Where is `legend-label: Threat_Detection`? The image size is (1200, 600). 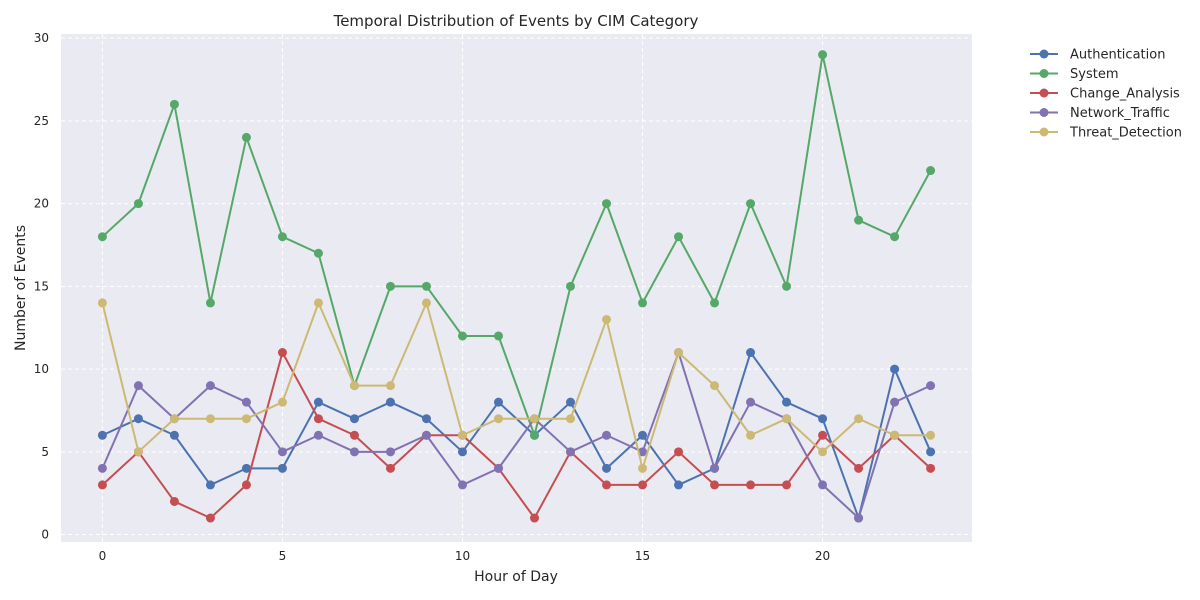 legend-label: Threat_Detection is located at coordinates (1125, 133).